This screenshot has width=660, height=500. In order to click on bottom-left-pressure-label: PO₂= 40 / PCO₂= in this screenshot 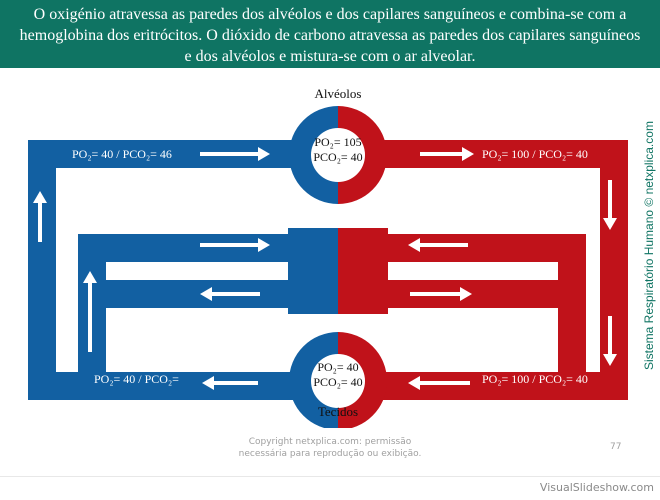, I will do `click(136, 379)`.